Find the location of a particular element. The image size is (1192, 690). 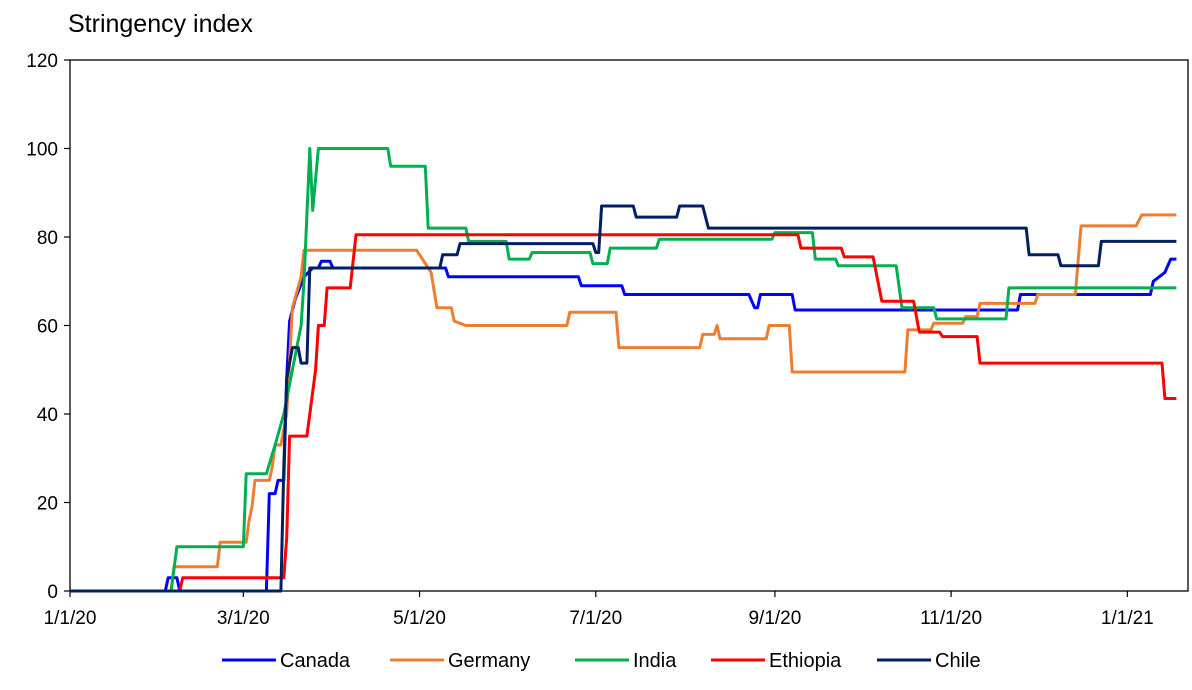

y-axis: 0 20 40 60 80 100 120 is located at coordinates (48, 327).